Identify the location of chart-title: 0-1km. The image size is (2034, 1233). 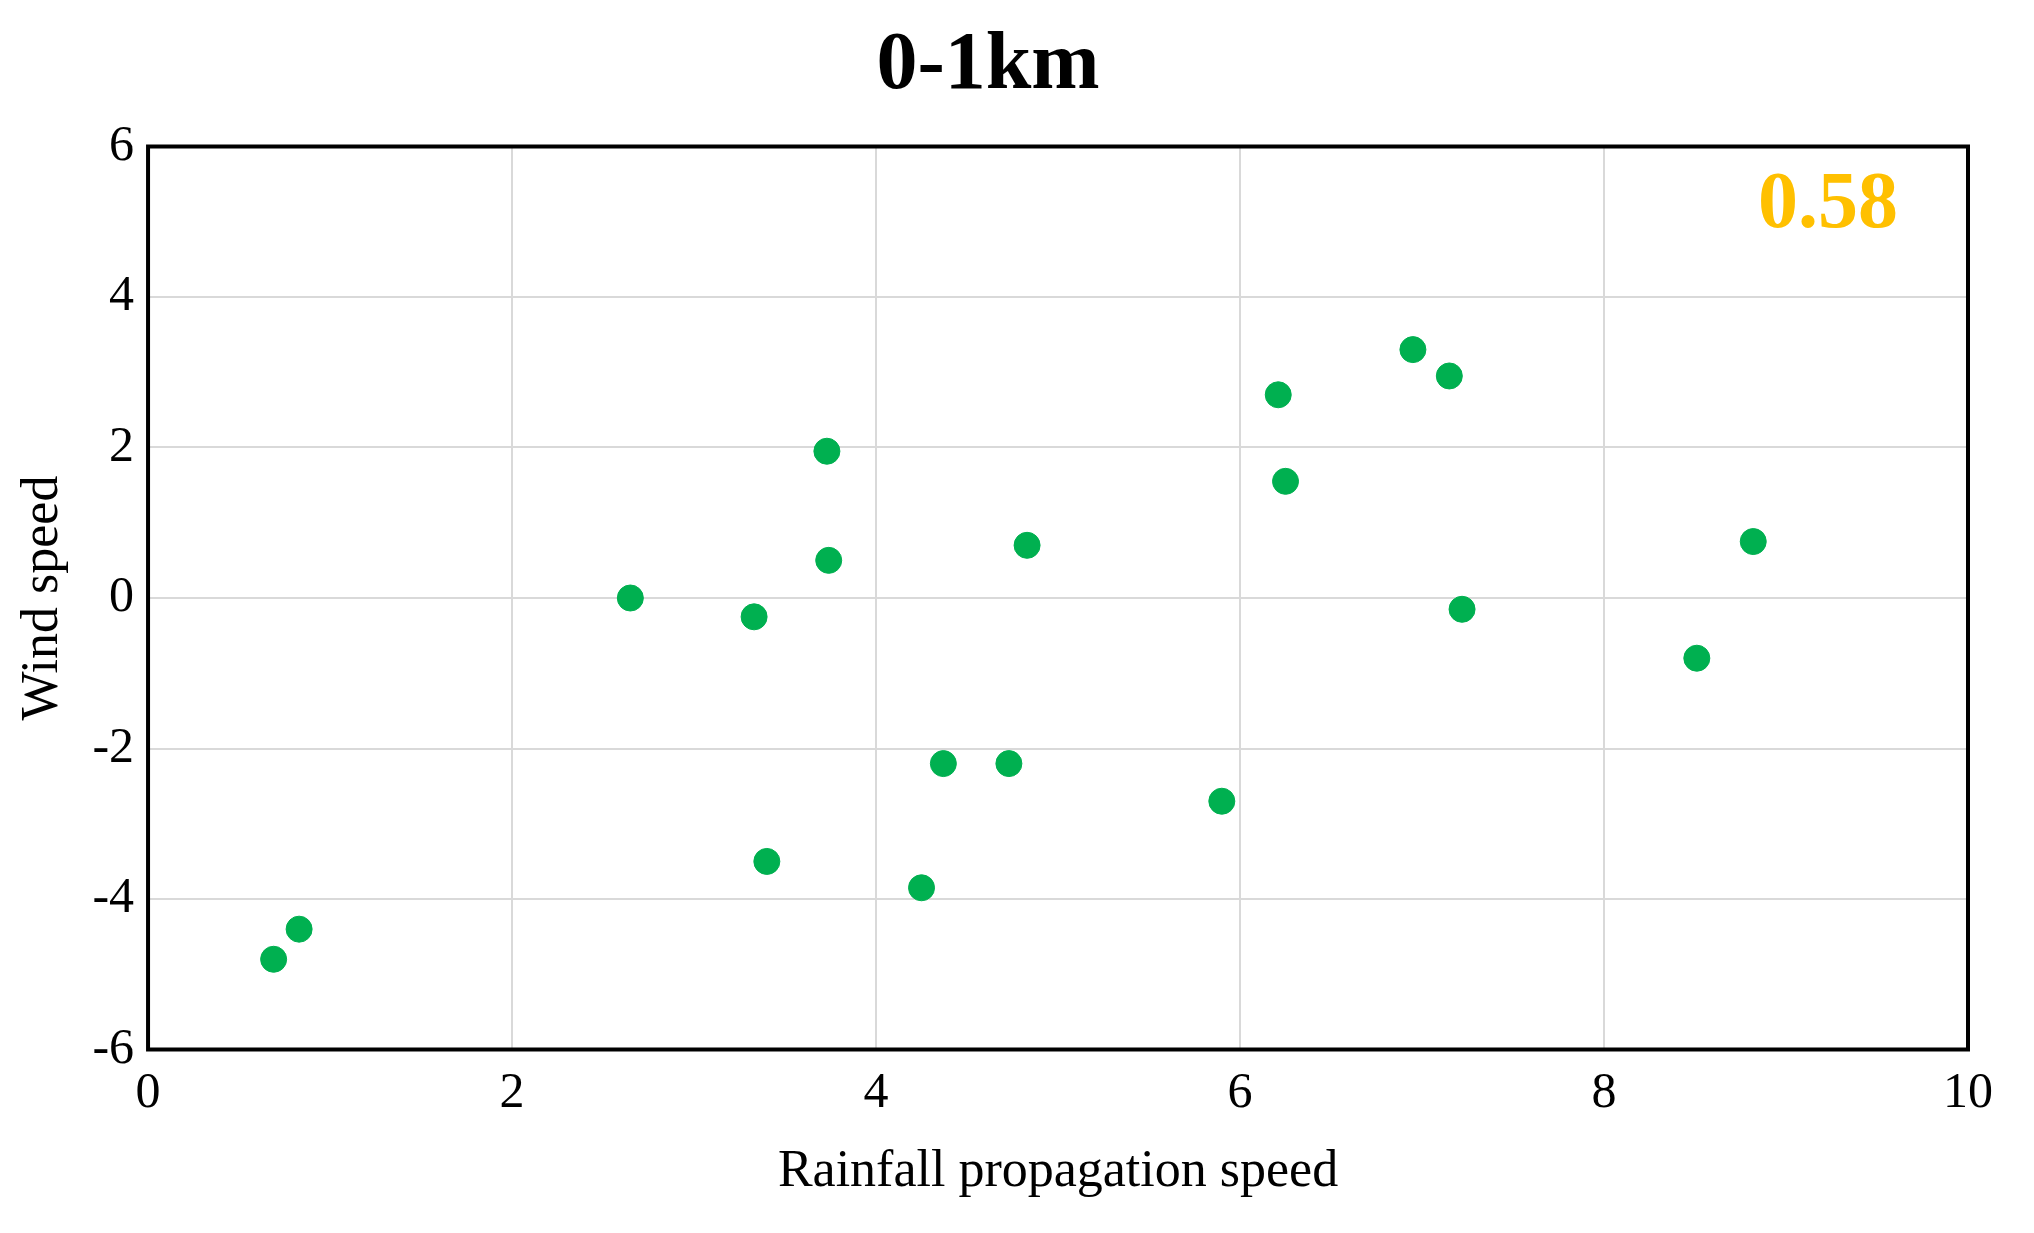
(988, 61).